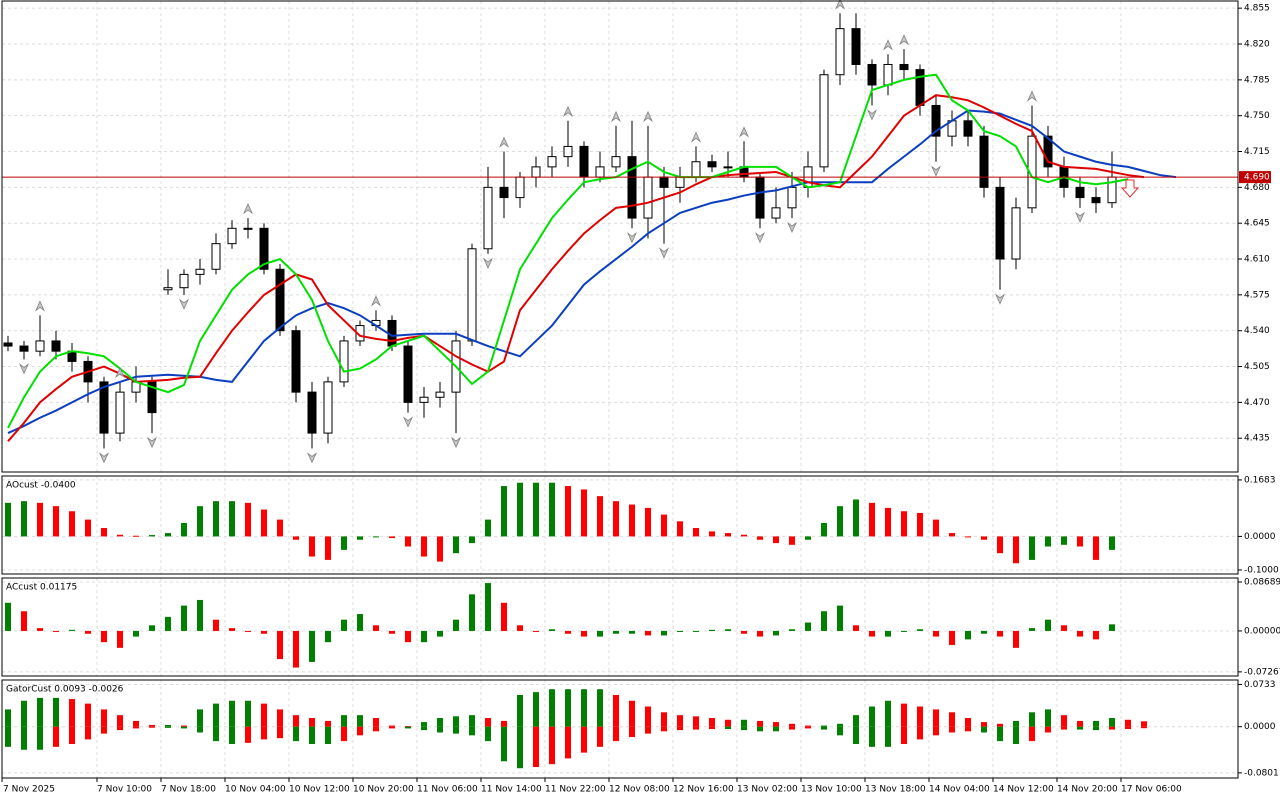 The width and height of the screenshot is (1280, 800). What do you see at coordinates (831, 790) in the screenshot?
I see `time-label: 13 Nov 10:00` at bounding box center [831, 790].